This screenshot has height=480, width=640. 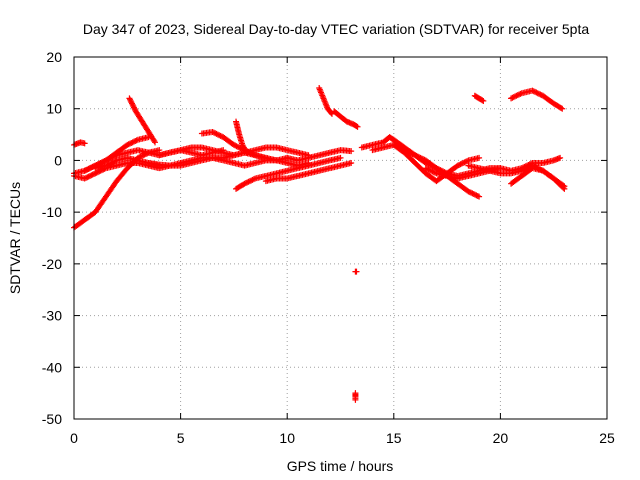 What do you see at coordinates (287, 438) in the screenshot?
I see `x-tick-label: 10` at bounding box center [287, 438].